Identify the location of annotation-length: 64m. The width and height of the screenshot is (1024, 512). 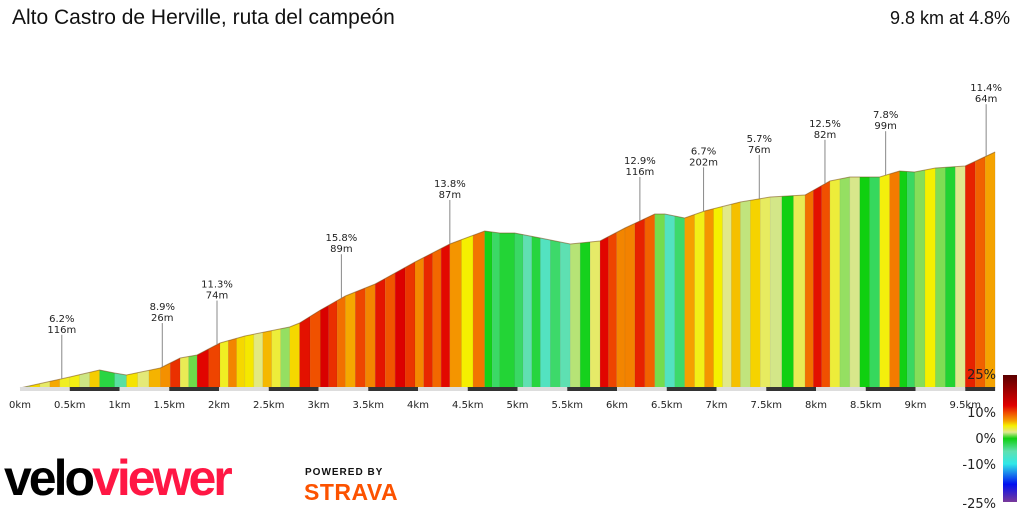
(986, 99).